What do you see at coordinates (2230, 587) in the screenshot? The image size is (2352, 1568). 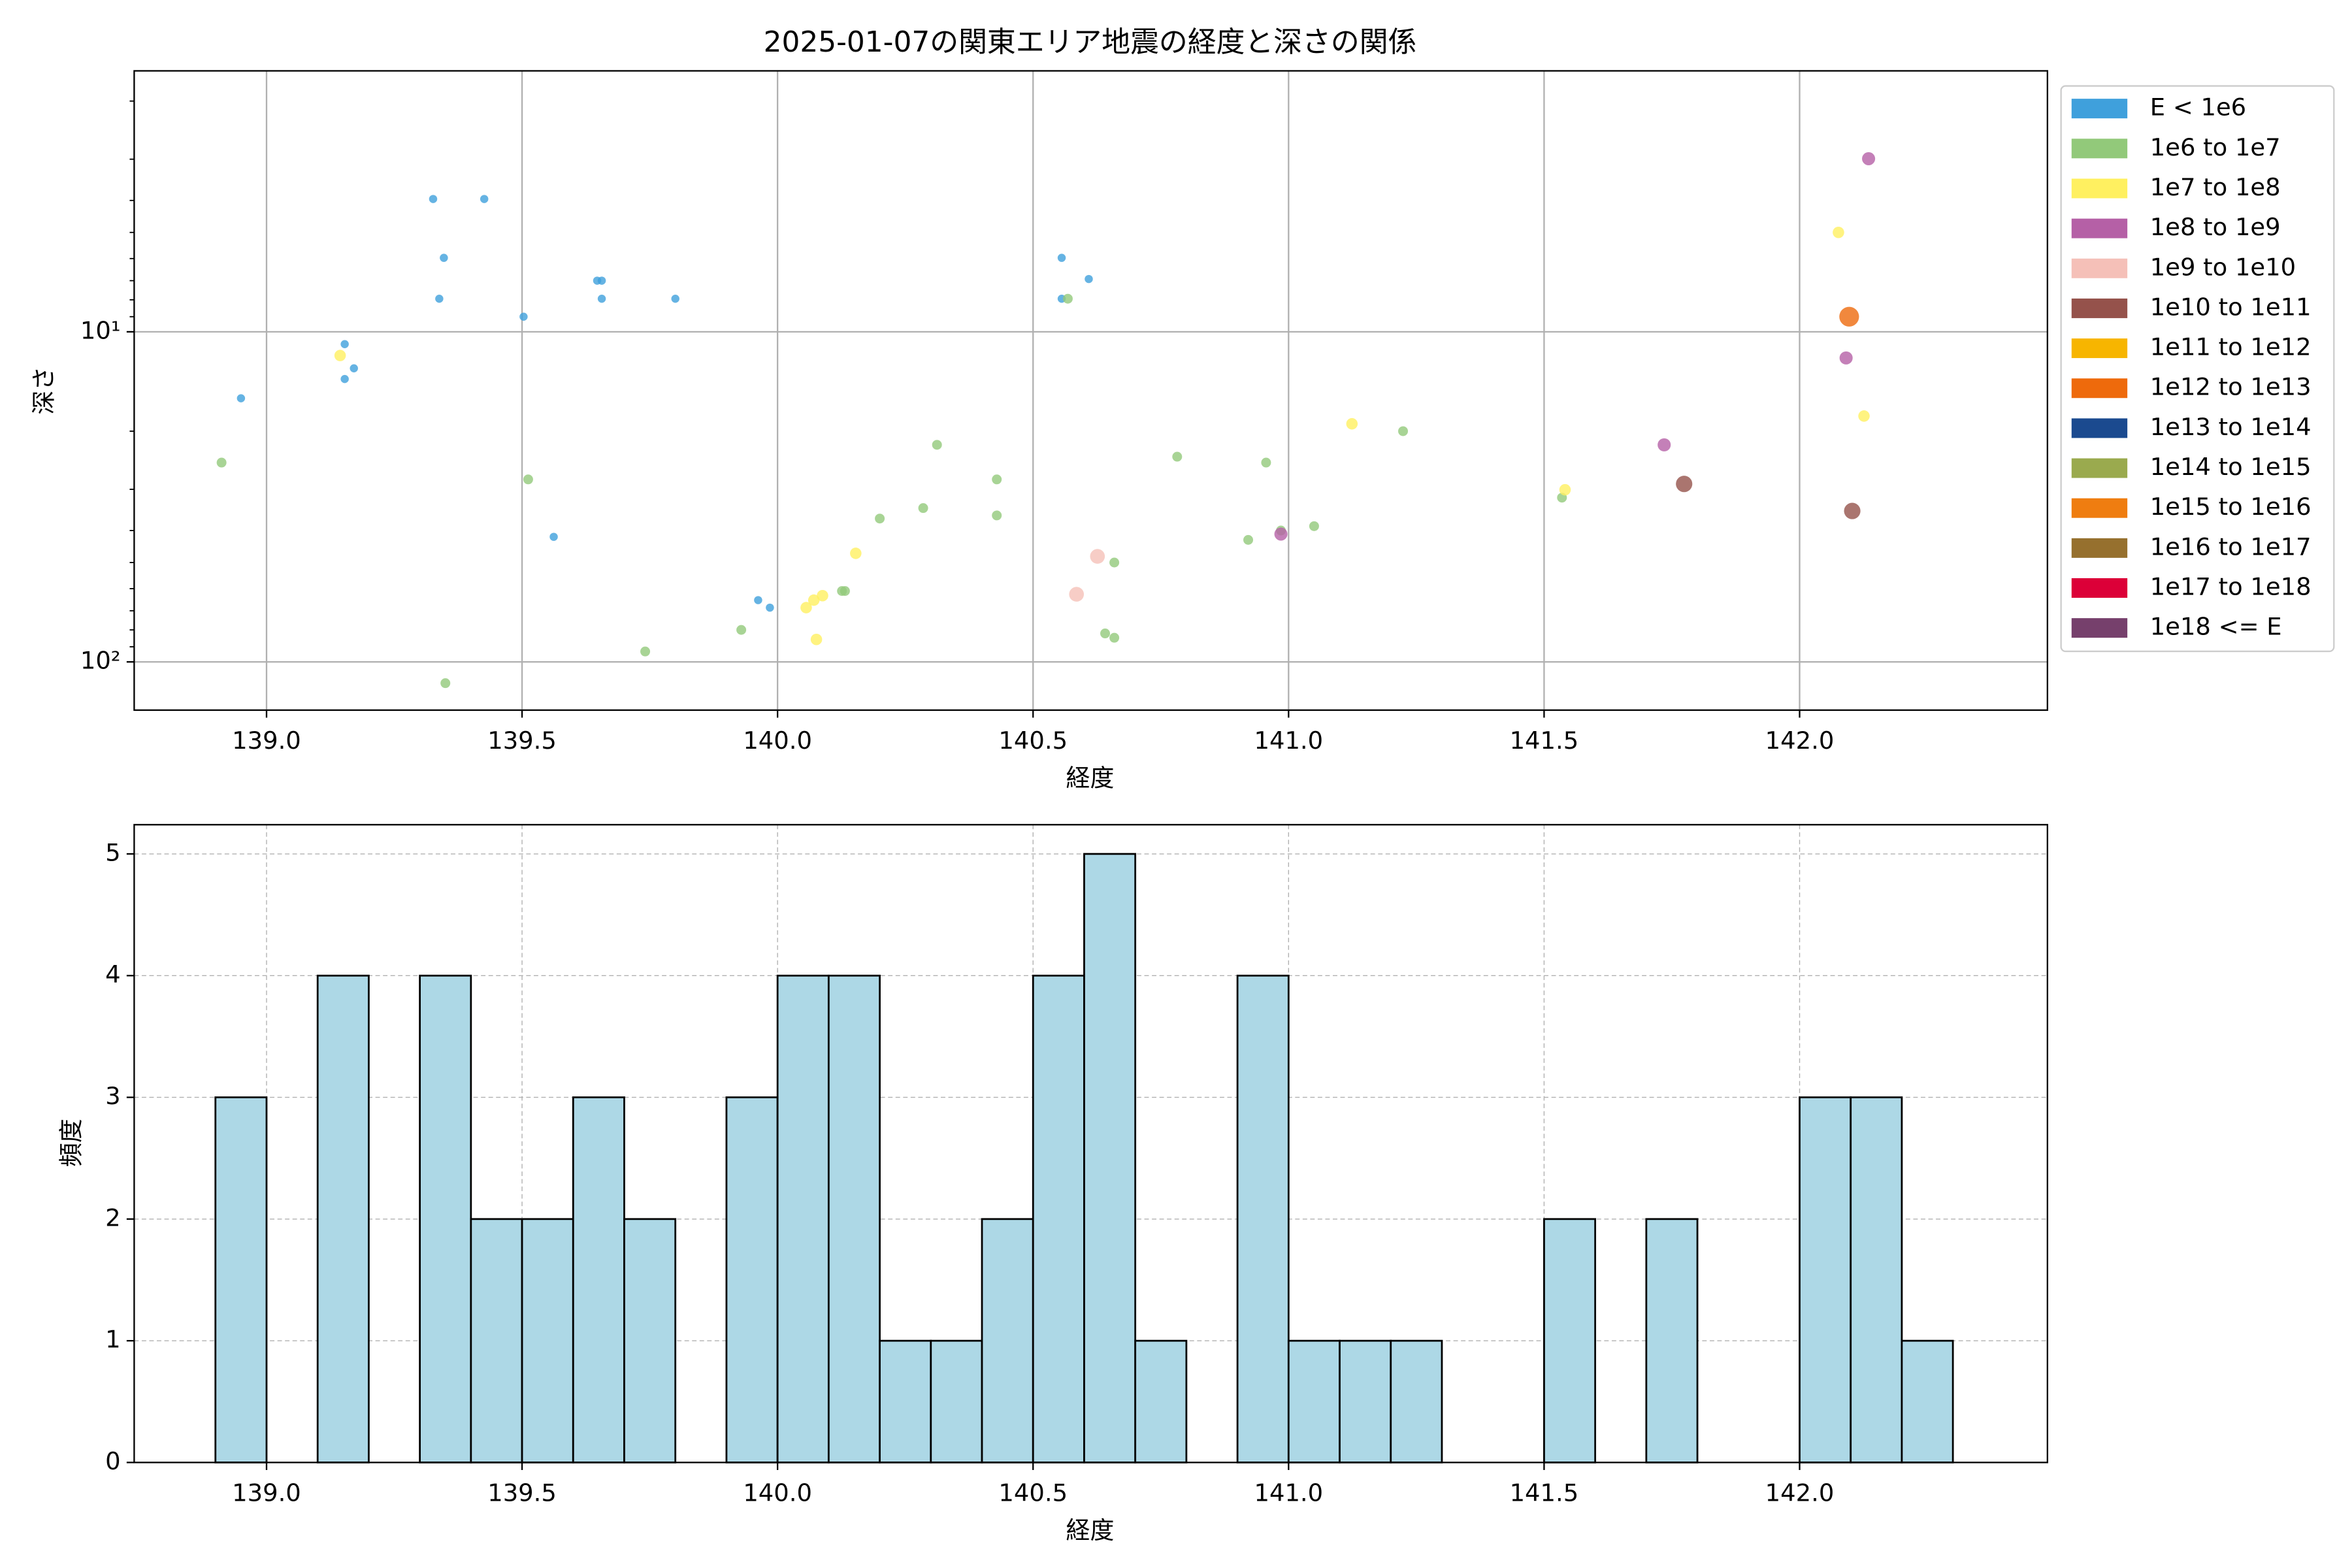 I see `legend-label: 1e17 to 1e18` at bounding box center [2230, 587].